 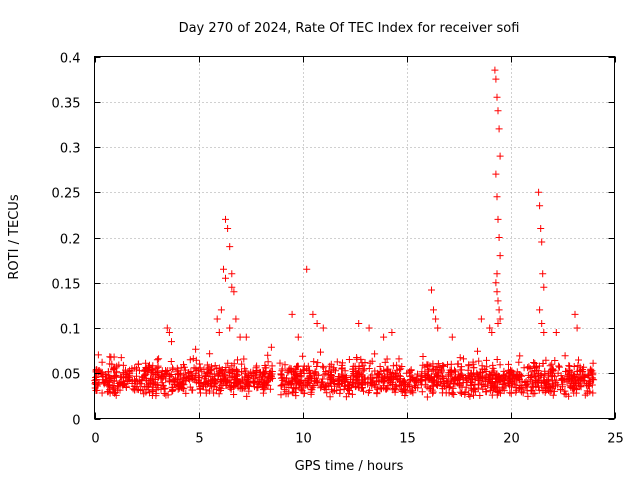 What do you see at coordinates (66, 194) in the screenshot?
I see `y-tick-label: 0.25` at bounding box center [66, 194].